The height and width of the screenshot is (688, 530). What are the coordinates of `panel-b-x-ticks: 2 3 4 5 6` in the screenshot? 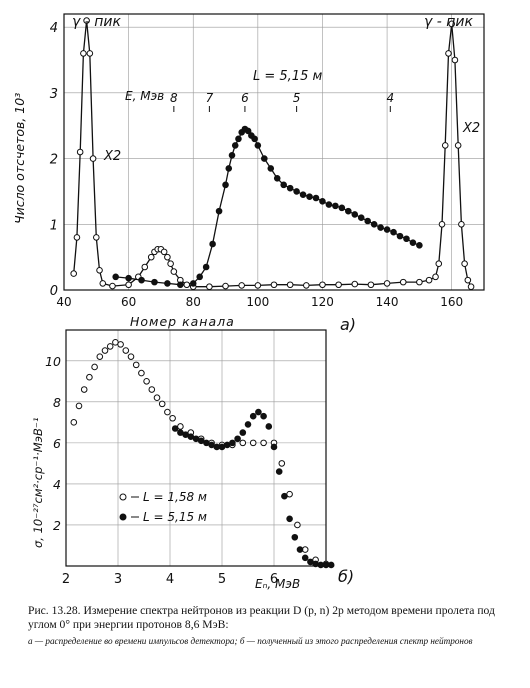 It's located at (170, 579).